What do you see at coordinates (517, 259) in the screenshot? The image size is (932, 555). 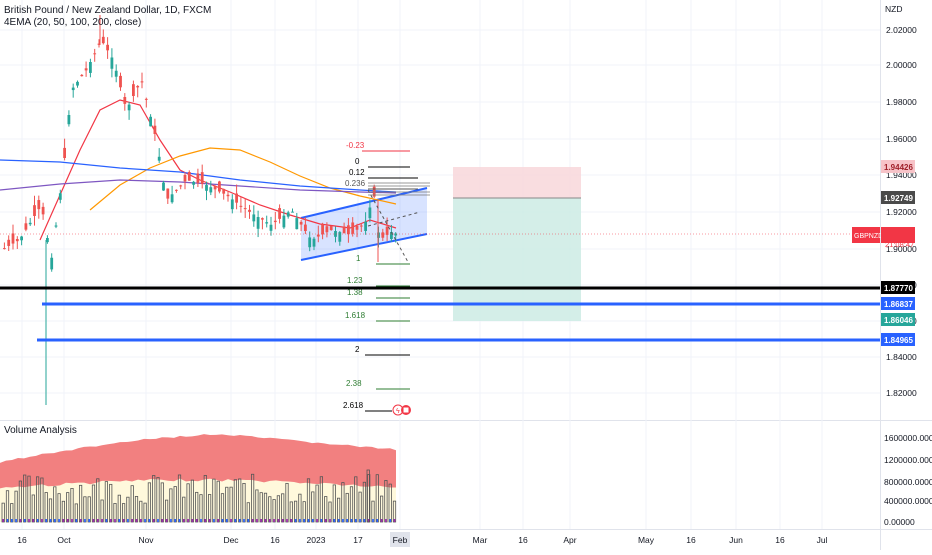 I see `position-risk-zone` at bounding box center [517, 259].